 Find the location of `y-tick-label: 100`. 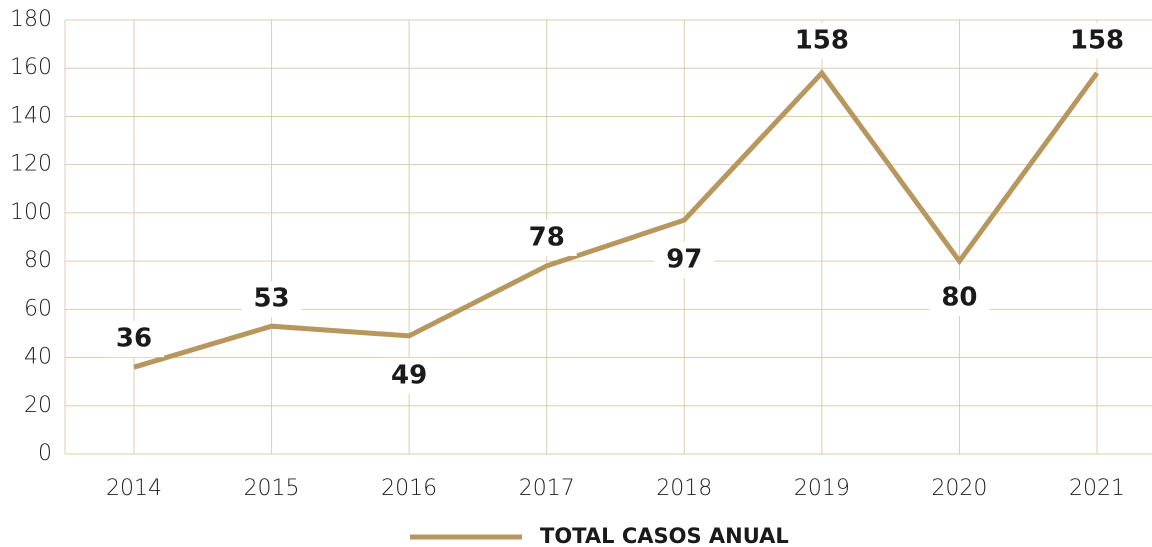

y-tick-label: 100 is located at coordinates (31, 212).